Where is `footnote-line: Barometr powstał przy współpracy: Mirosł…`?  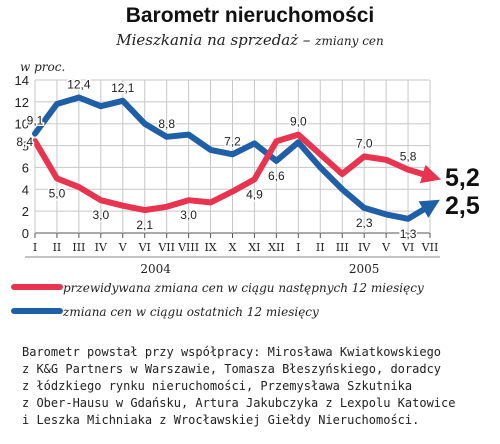 footnote-line: Barometr powstał przy współpracy: Mirosł… is located at coordinates (232, 352).